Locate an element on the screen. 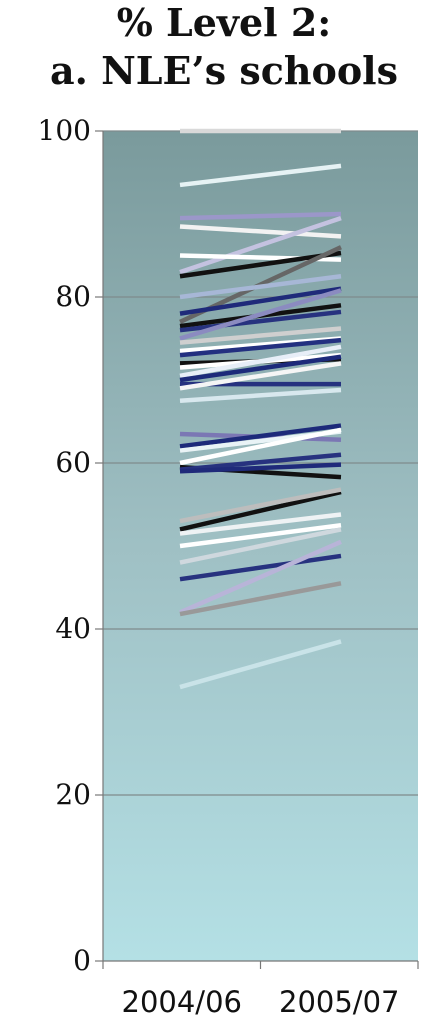 The image size is (448, 1028). y-tick-label: 0 is located at coordinates (82, 960).